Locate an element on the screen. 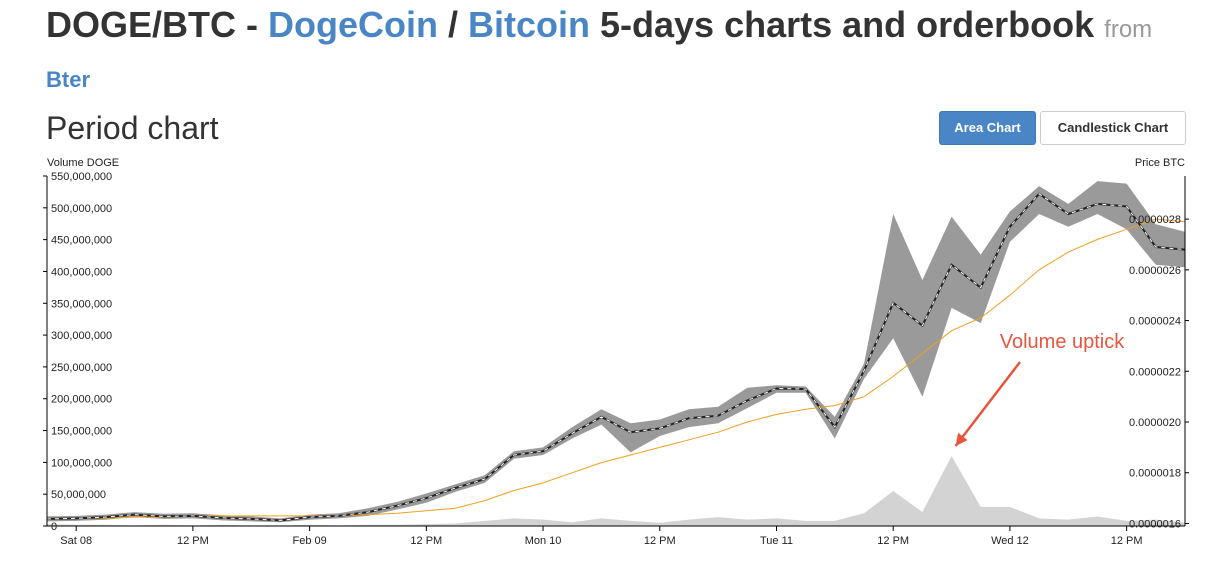 The image size is (1215, 565). left-axis-tick-label: 350,000,000 is located at coordinates (81, 304).